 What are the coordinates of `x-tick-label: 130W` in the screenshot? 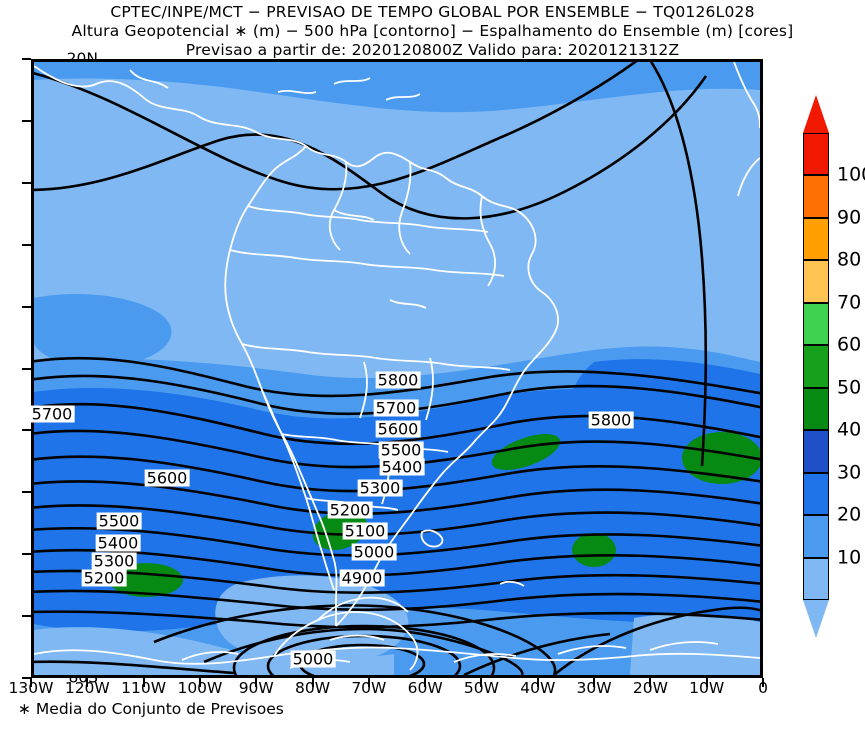 It's located at (31, 688).